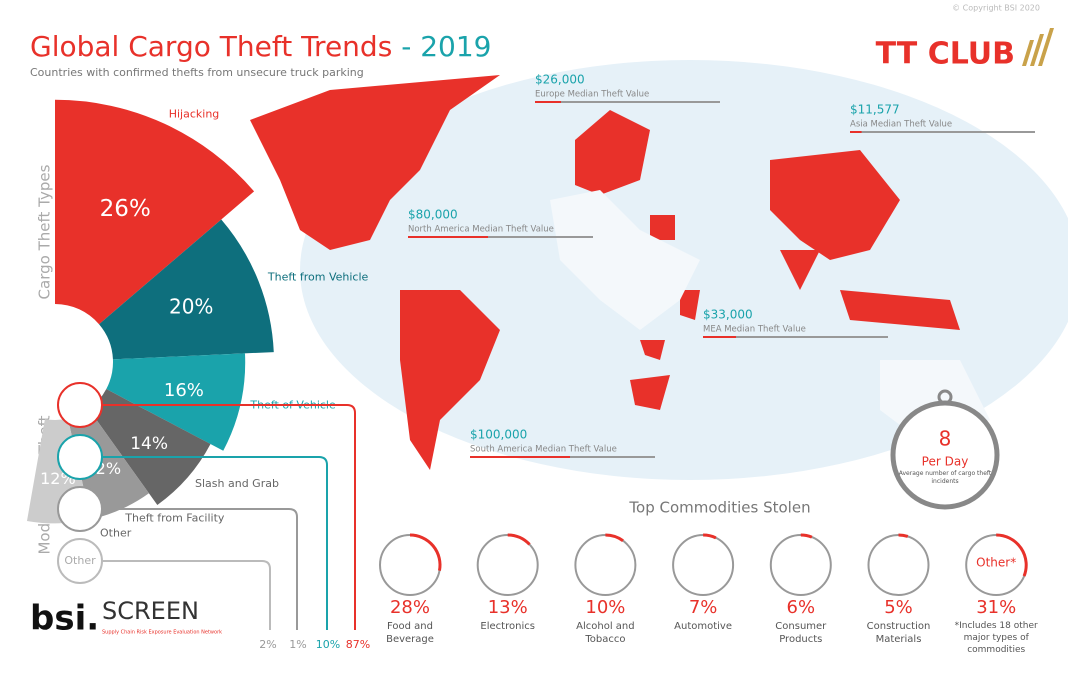 The width and height of the screenshot is (1068, 691). I want to click on bsi-logo: bsi., so click(64, 619).